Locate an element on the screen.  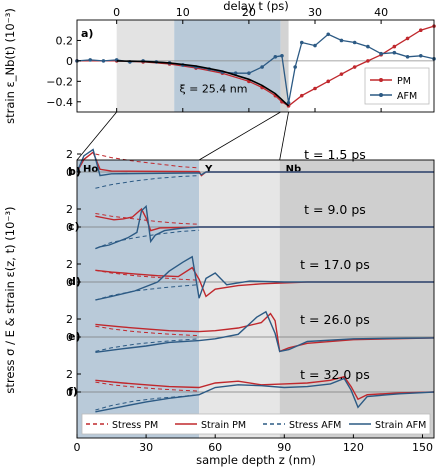
layer-label: Ho is located at coordinates (90, 169).